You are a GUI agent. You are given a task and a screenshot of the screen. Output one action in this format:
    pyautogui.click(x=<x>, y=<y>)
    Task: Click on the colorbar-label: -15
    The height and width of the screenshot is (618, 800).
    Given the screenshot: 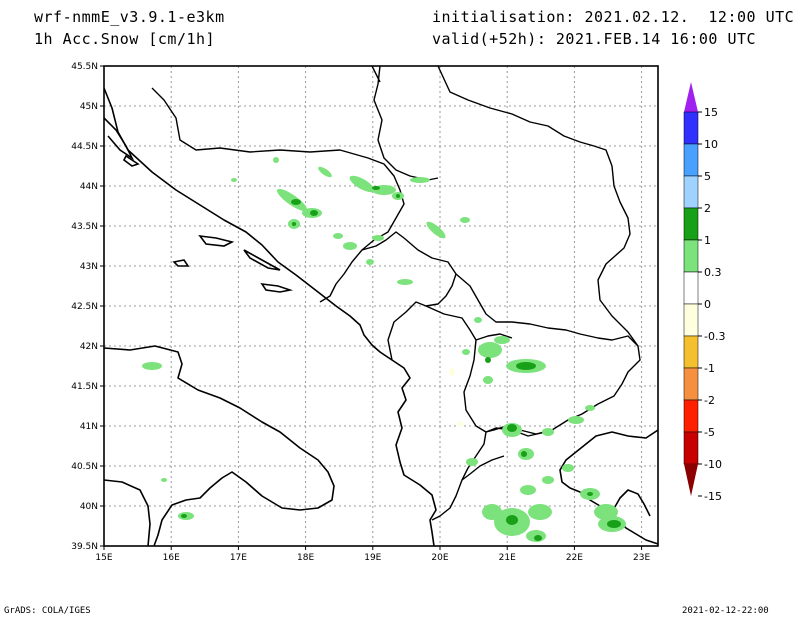 What is the action you would take?
    pyautogui.click(x=713, y=496)
    